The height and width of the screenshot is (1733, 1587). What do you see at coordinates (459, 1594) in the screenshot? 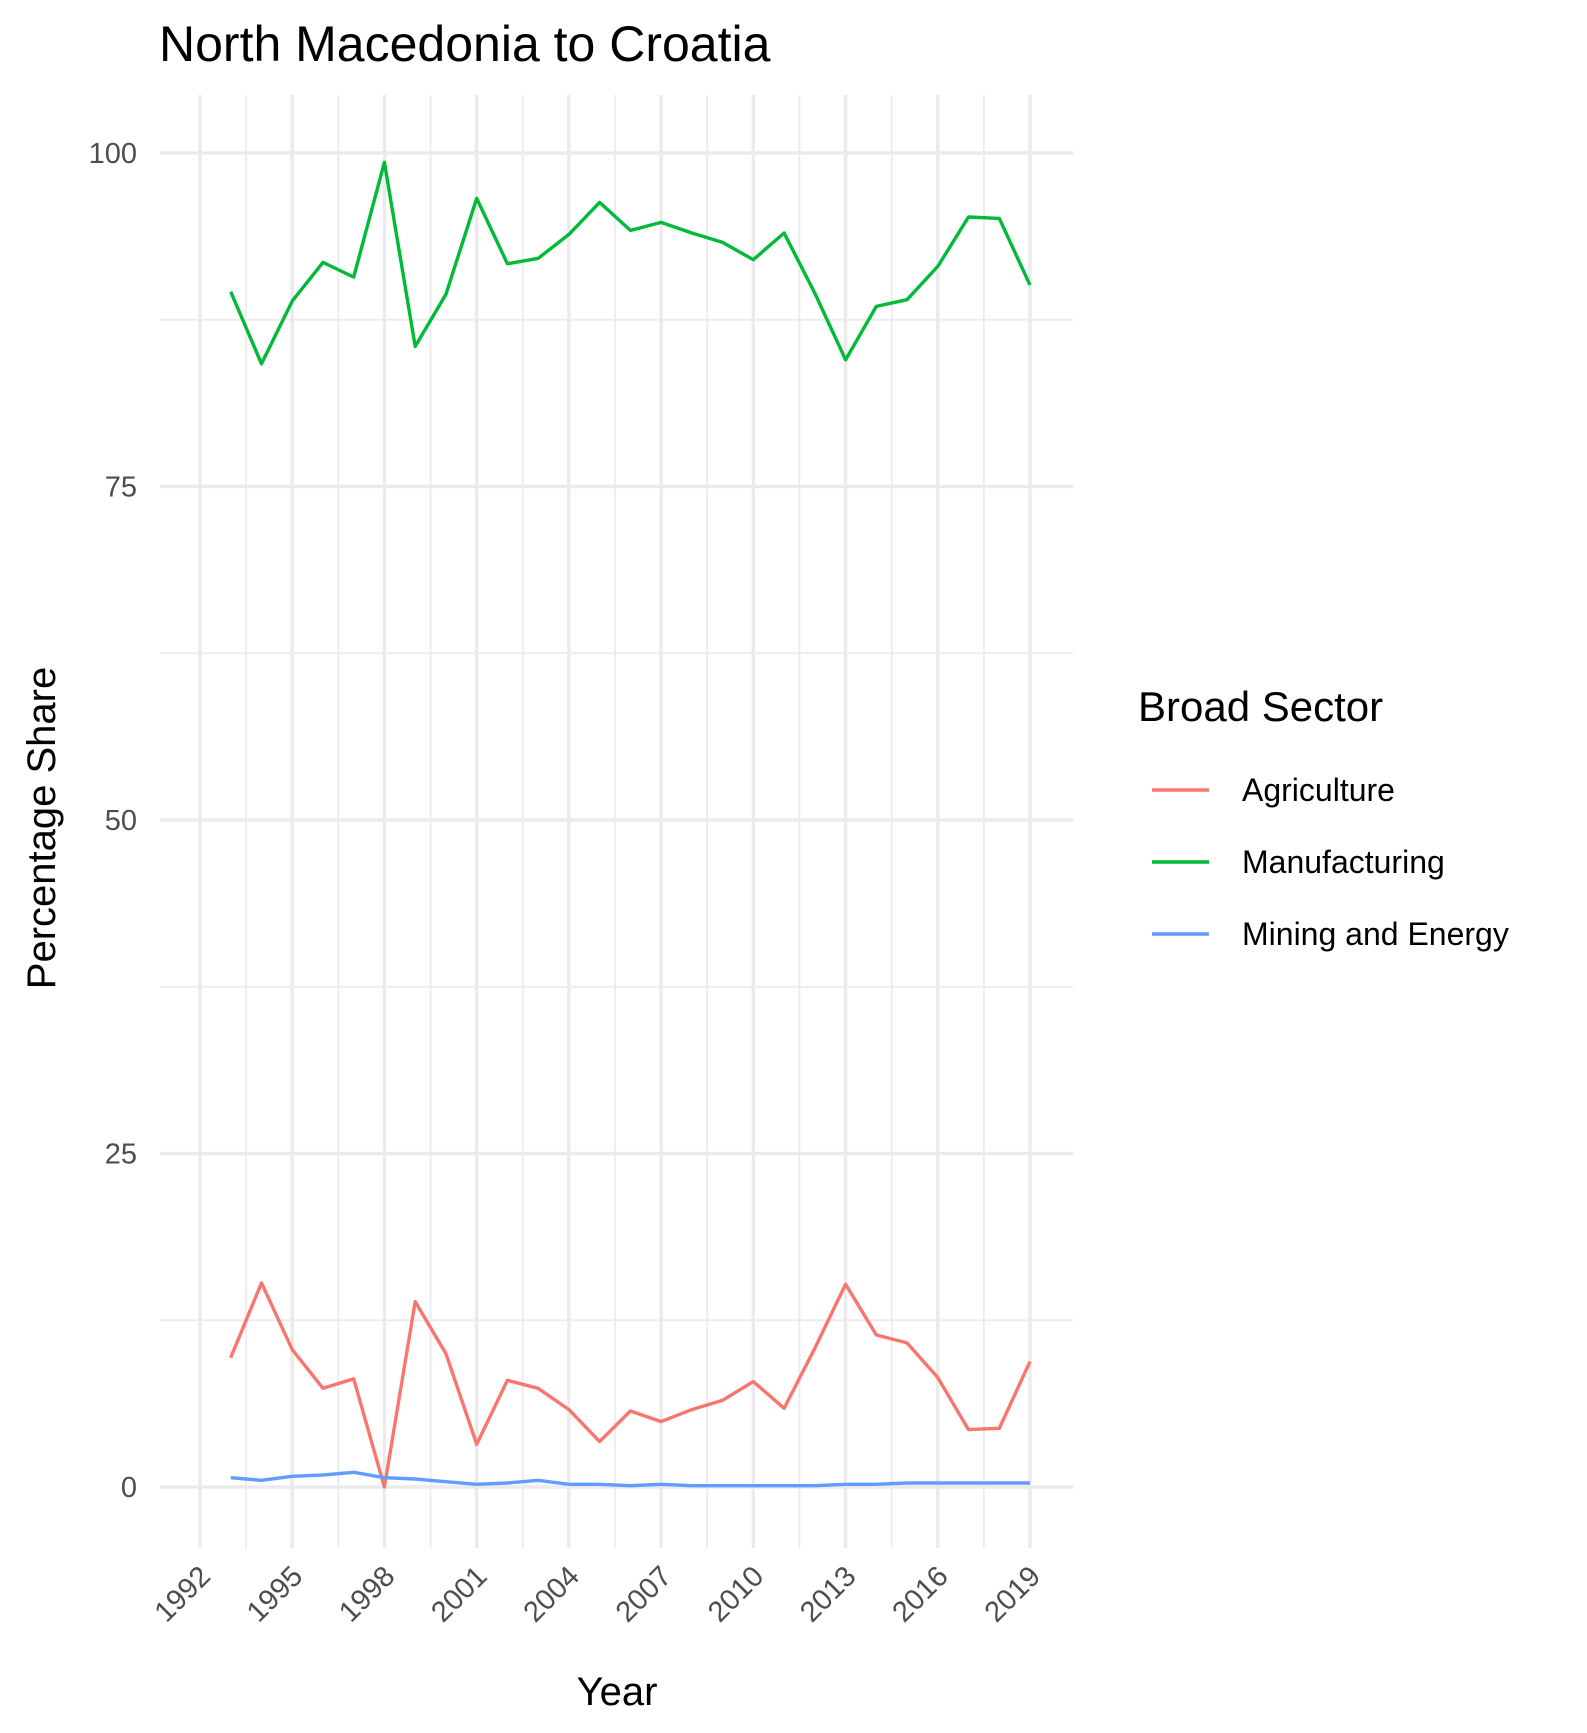
I see `x-tick-label: 2001` at bounding box center [459, 1594].